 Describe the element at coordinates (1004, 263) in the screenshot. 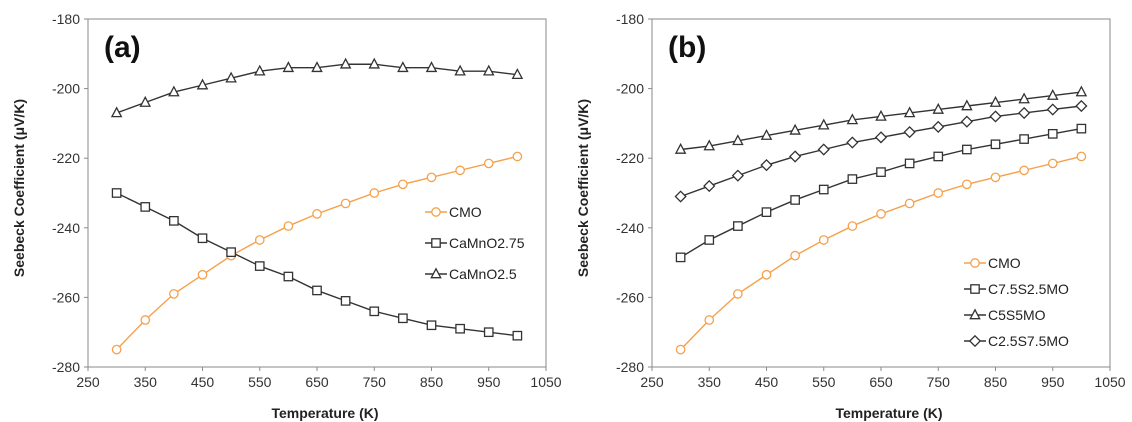

I see `legend-label: CMO` at that location.